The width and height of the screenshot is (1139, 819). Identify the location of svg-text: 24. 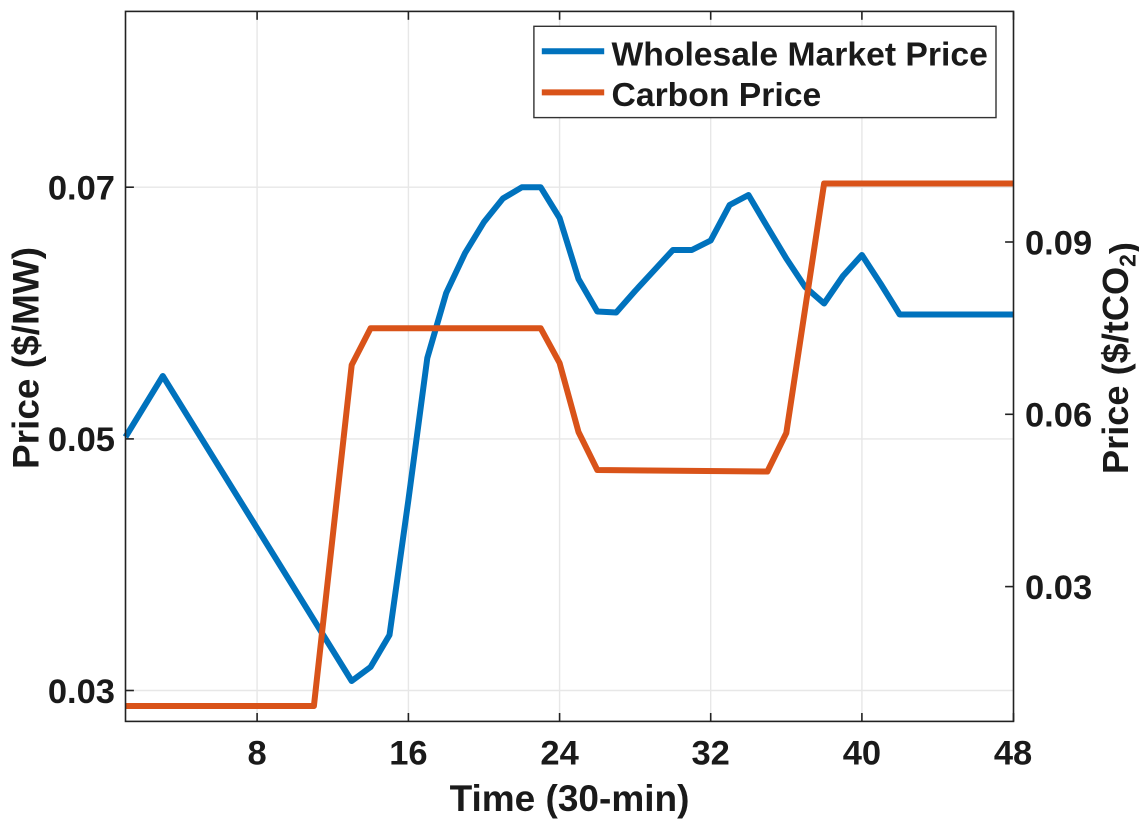
(559, 754).